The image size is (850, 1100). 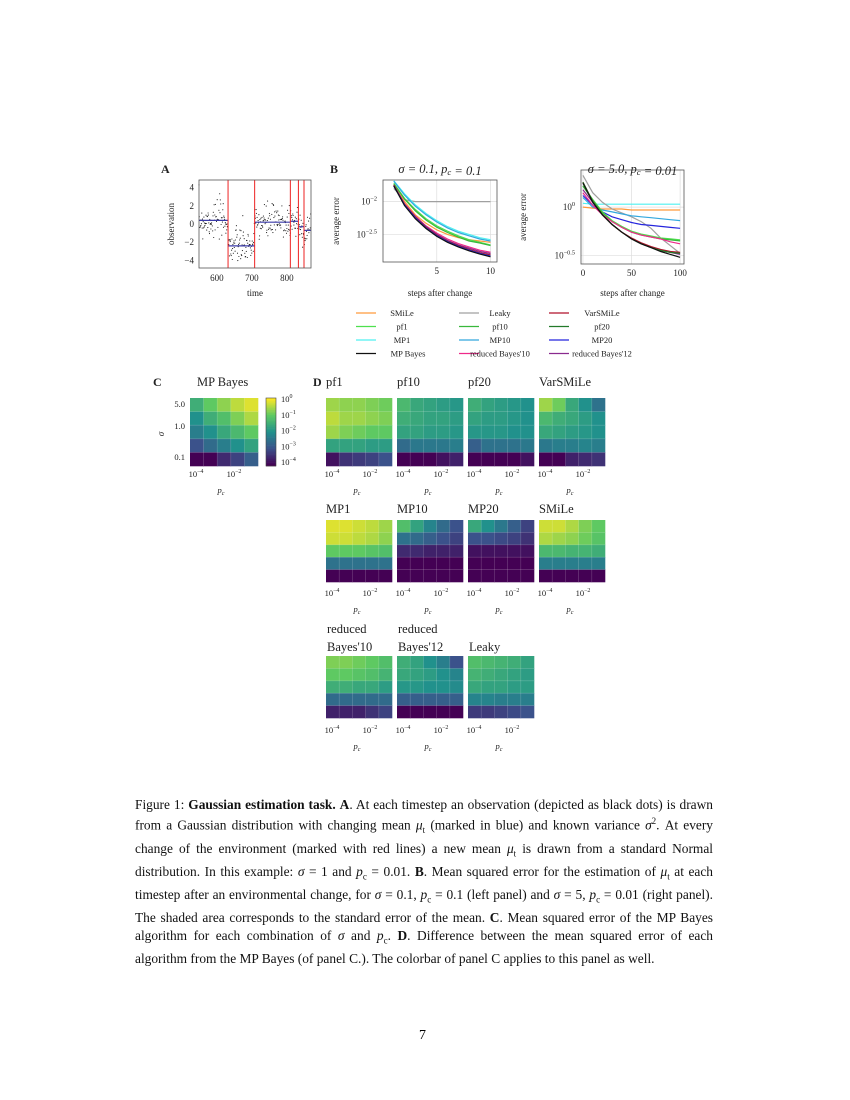 What do you see at coordinates (171, 224) in the screenshot?
I see `y-axis-label: observation` at bounding box center [171, 224].